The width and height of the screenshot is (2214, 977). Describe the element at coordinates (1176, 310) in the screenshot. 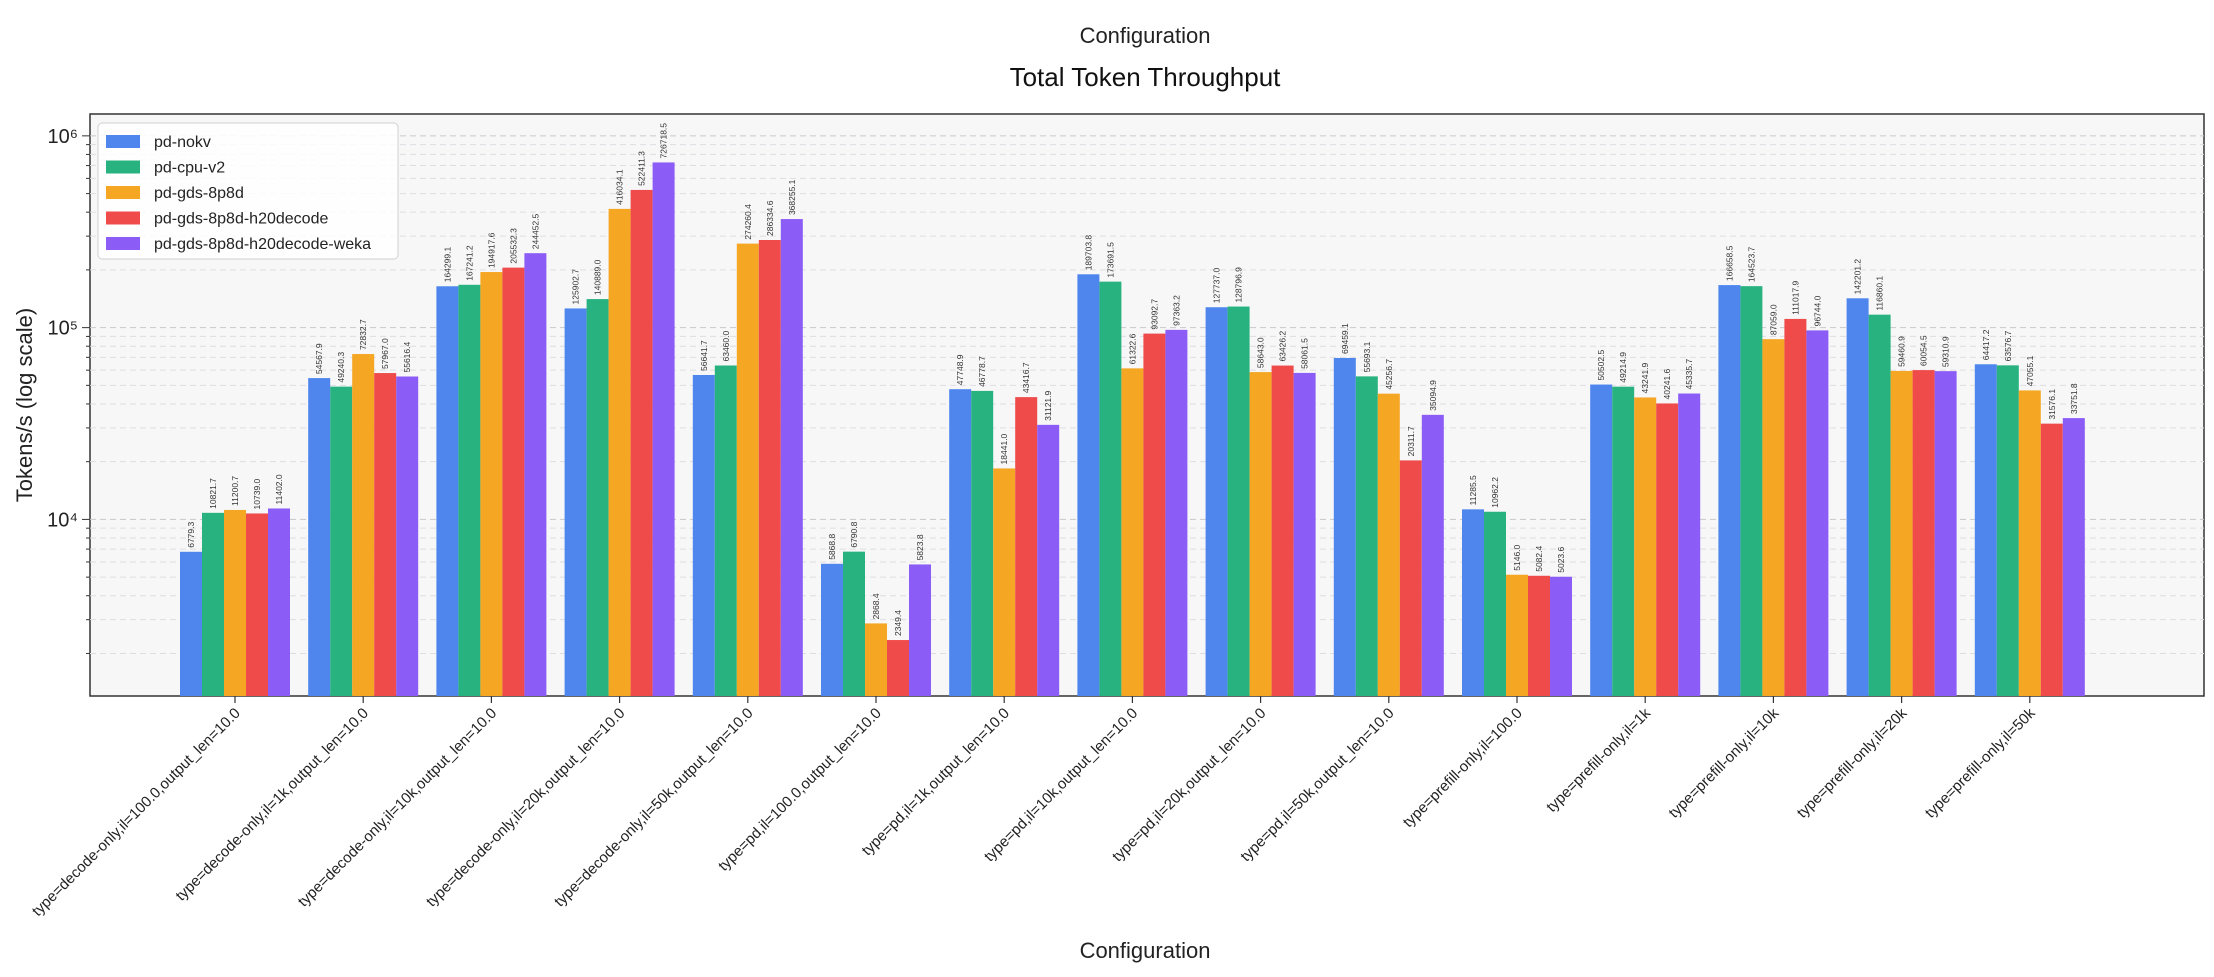

I see `value-label: 97363.2` at that location.